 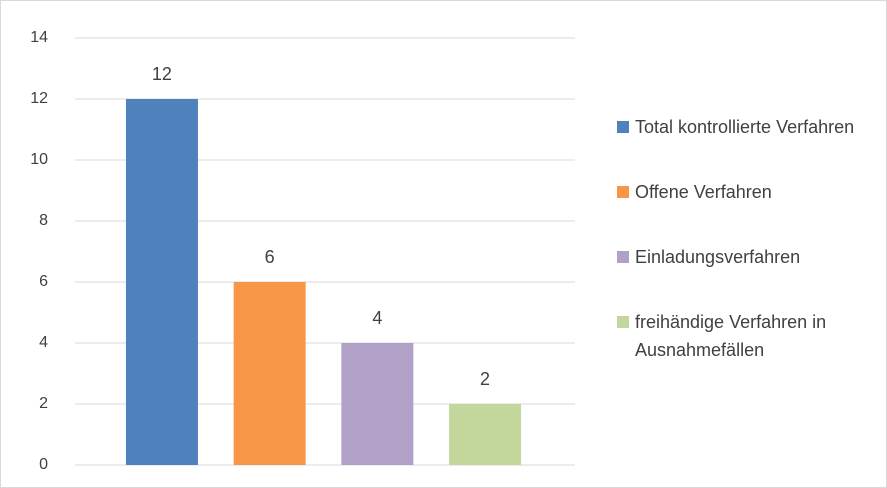 I want to click on y-tick-label: 4, so click(x=43, y=342).